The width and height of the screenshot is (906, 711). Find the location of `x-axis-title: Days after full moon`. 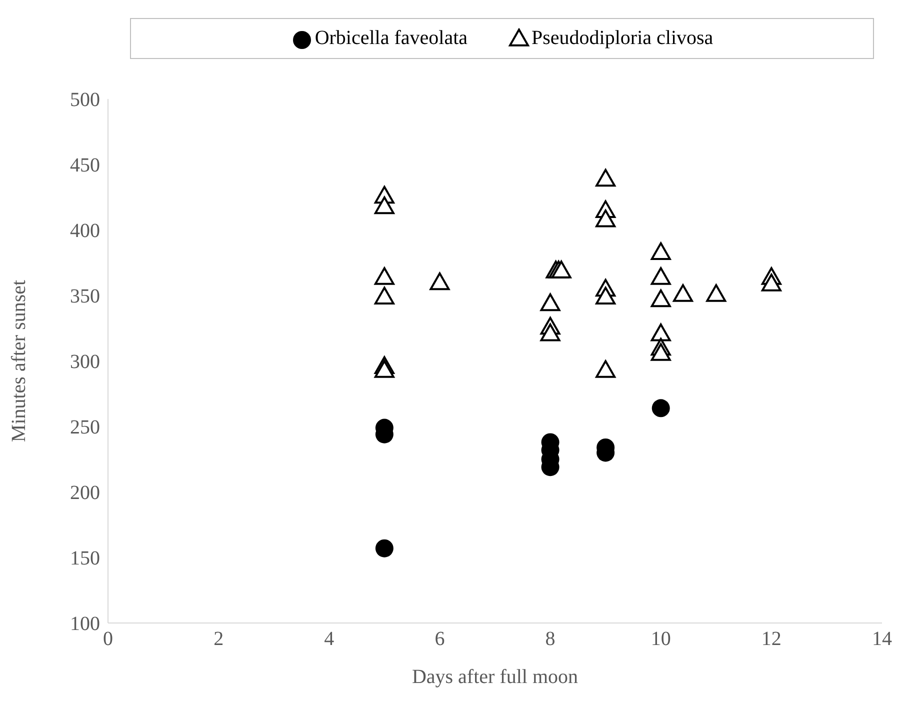

x-axis-title: Days after full moon is located at coordinates (495, 677).